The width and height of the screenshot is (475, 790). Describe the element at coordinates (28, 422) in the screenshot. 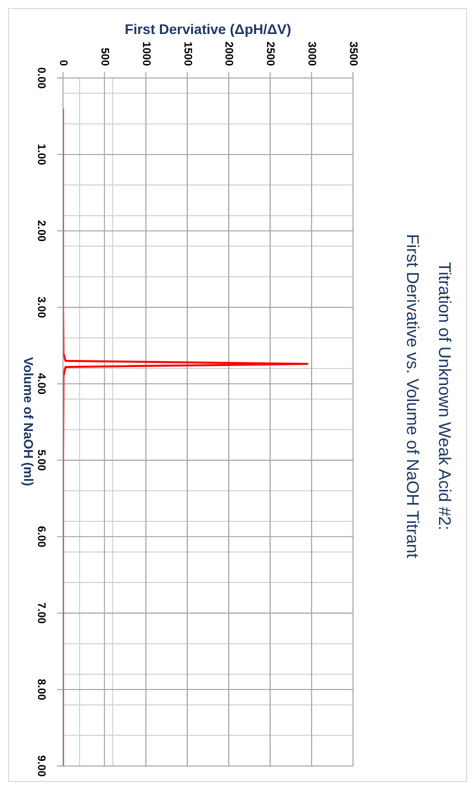

I see `y-axis-title: Volume of NaOH (ml)` at that location.